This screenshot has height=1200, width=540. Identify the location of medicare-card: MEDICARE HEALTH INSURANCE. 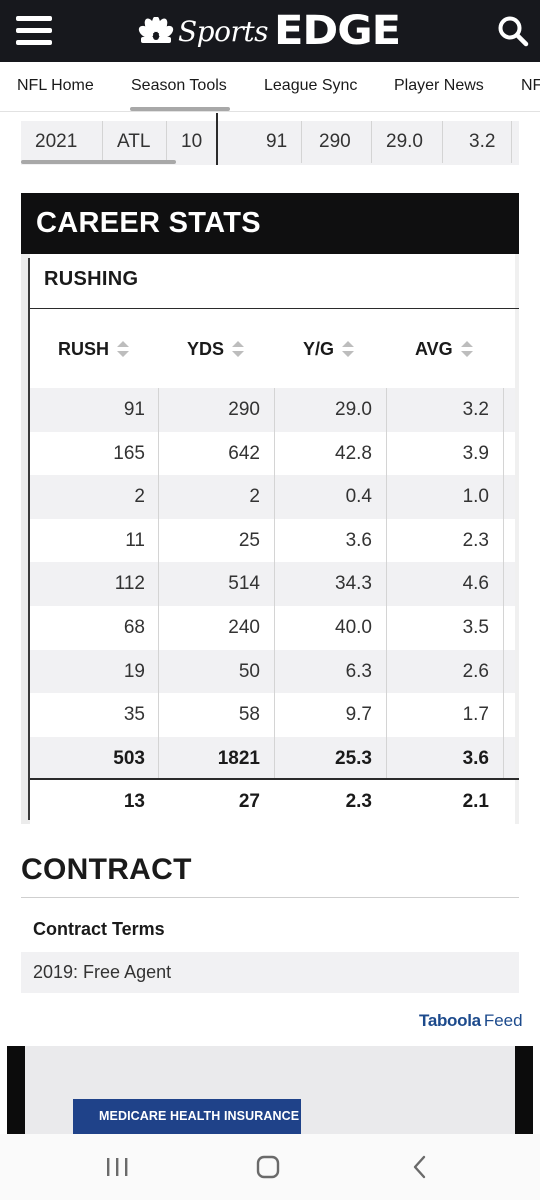
(187, 1116).